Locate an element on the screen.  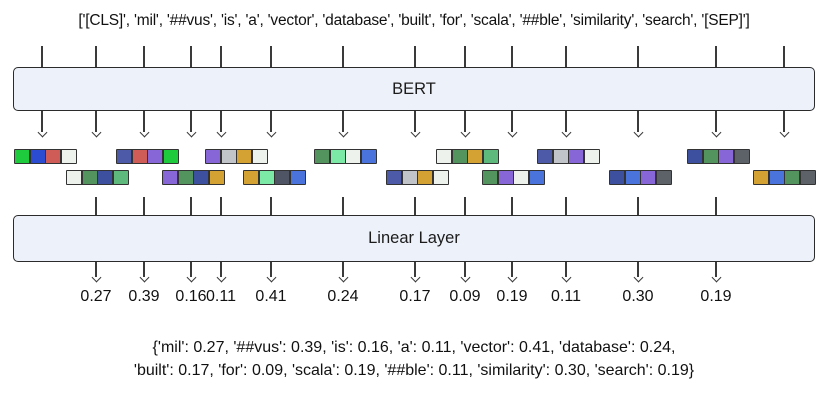
score-value: 0.19 is located at coordinates (716, 296).